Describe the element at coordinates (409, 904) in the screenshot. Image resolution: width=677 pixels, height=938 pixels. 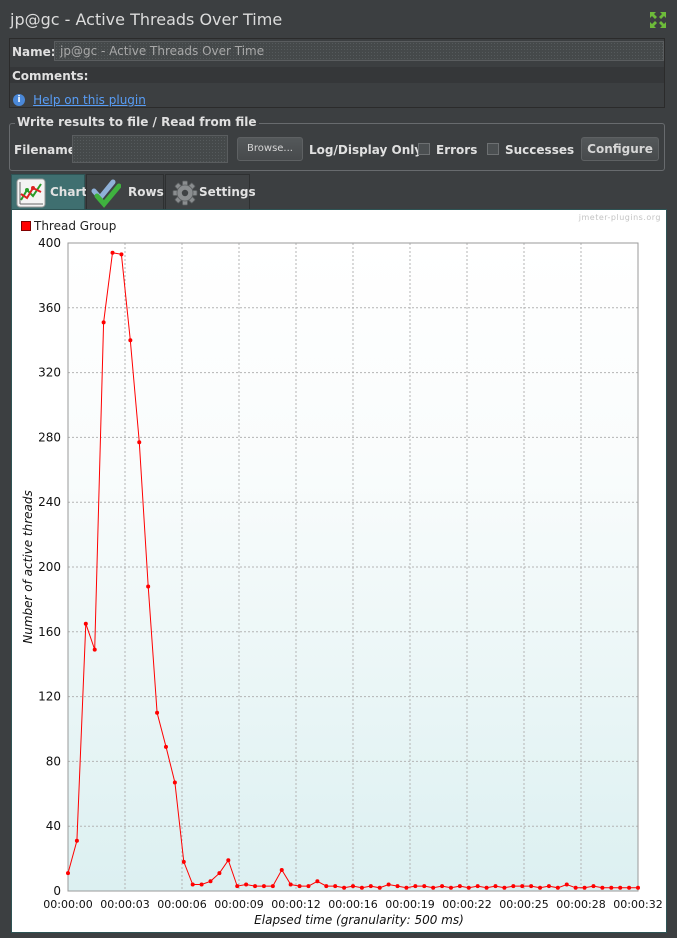
I see `x-tick-label: 00:00:19` at that location.